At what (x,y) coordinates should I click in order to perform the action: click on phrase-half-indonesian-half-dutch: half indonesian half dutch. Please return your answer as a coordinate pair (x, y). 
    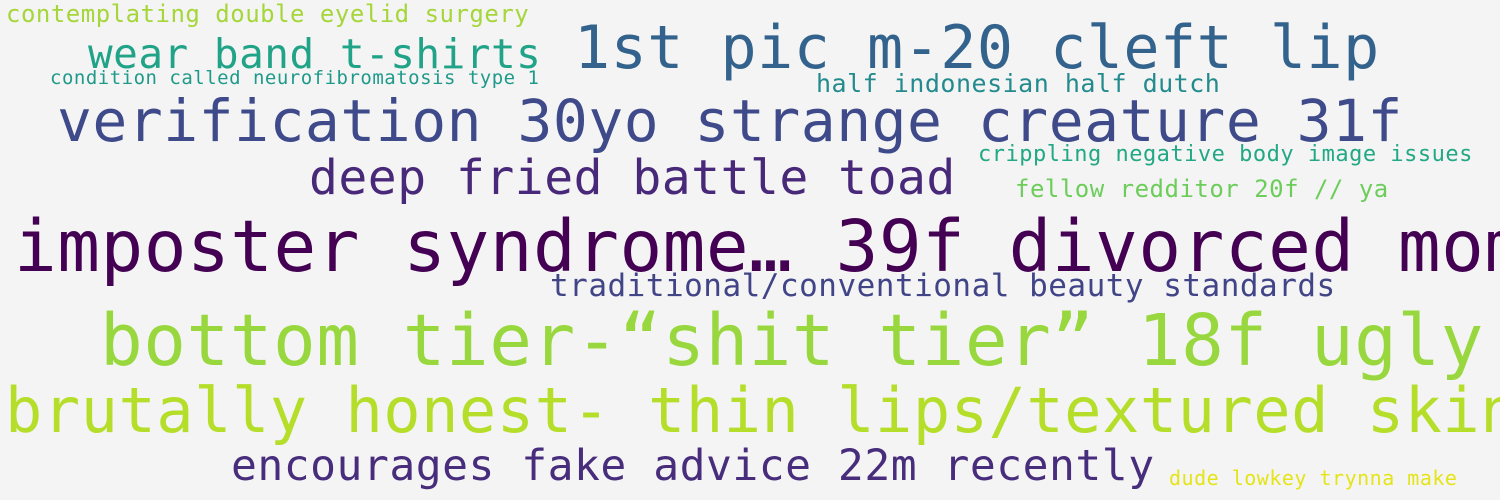
    Looking at the image, I should click on (1018, 83).